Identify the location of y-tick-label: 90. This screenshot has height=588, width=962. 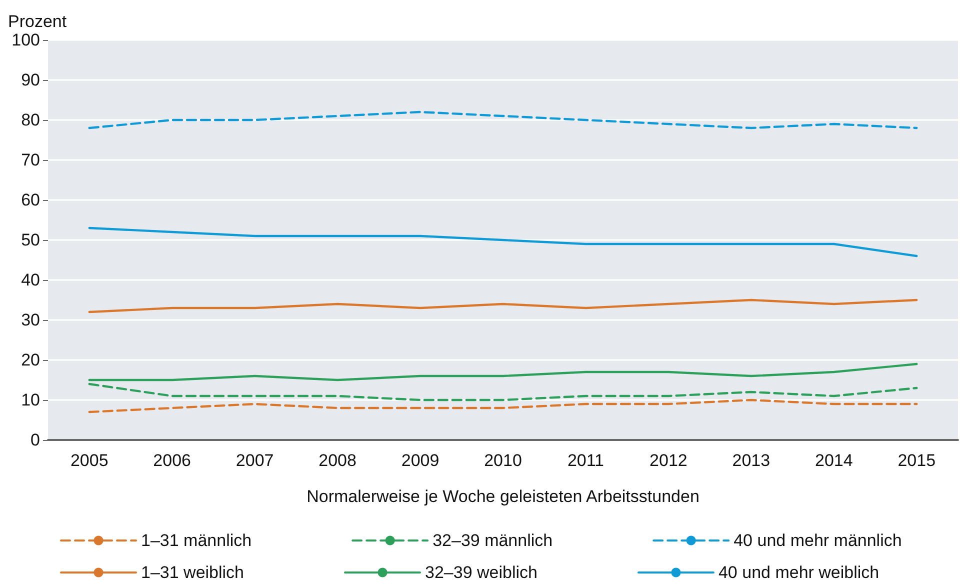
(30, 80).